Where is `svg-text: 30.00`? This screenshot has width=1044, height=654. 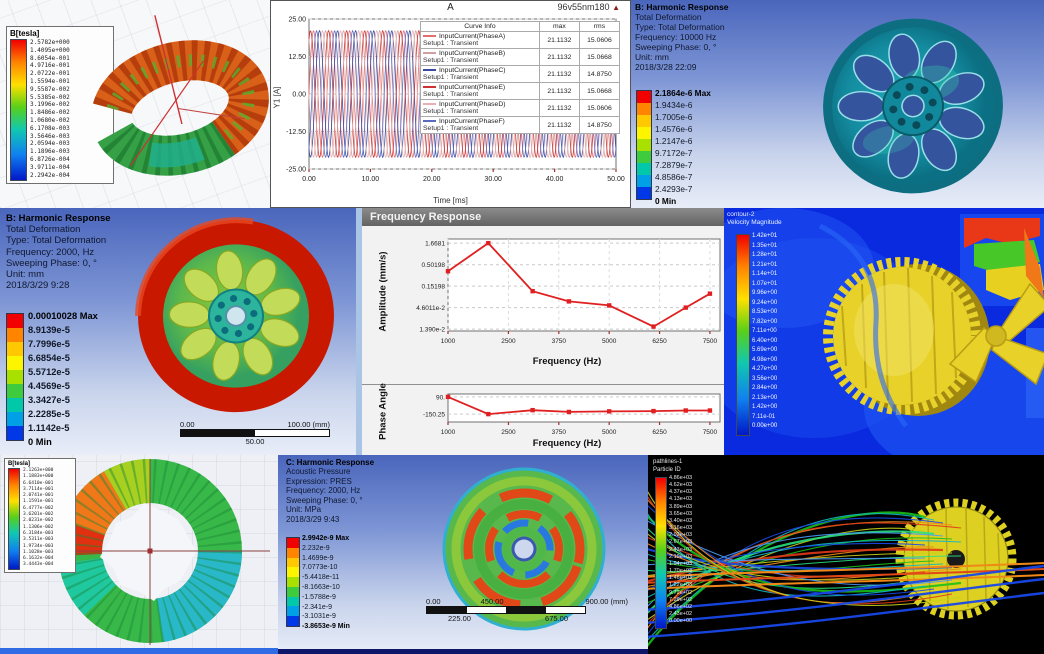 svg-text: 30.00 is located at coordinates (493, 179).